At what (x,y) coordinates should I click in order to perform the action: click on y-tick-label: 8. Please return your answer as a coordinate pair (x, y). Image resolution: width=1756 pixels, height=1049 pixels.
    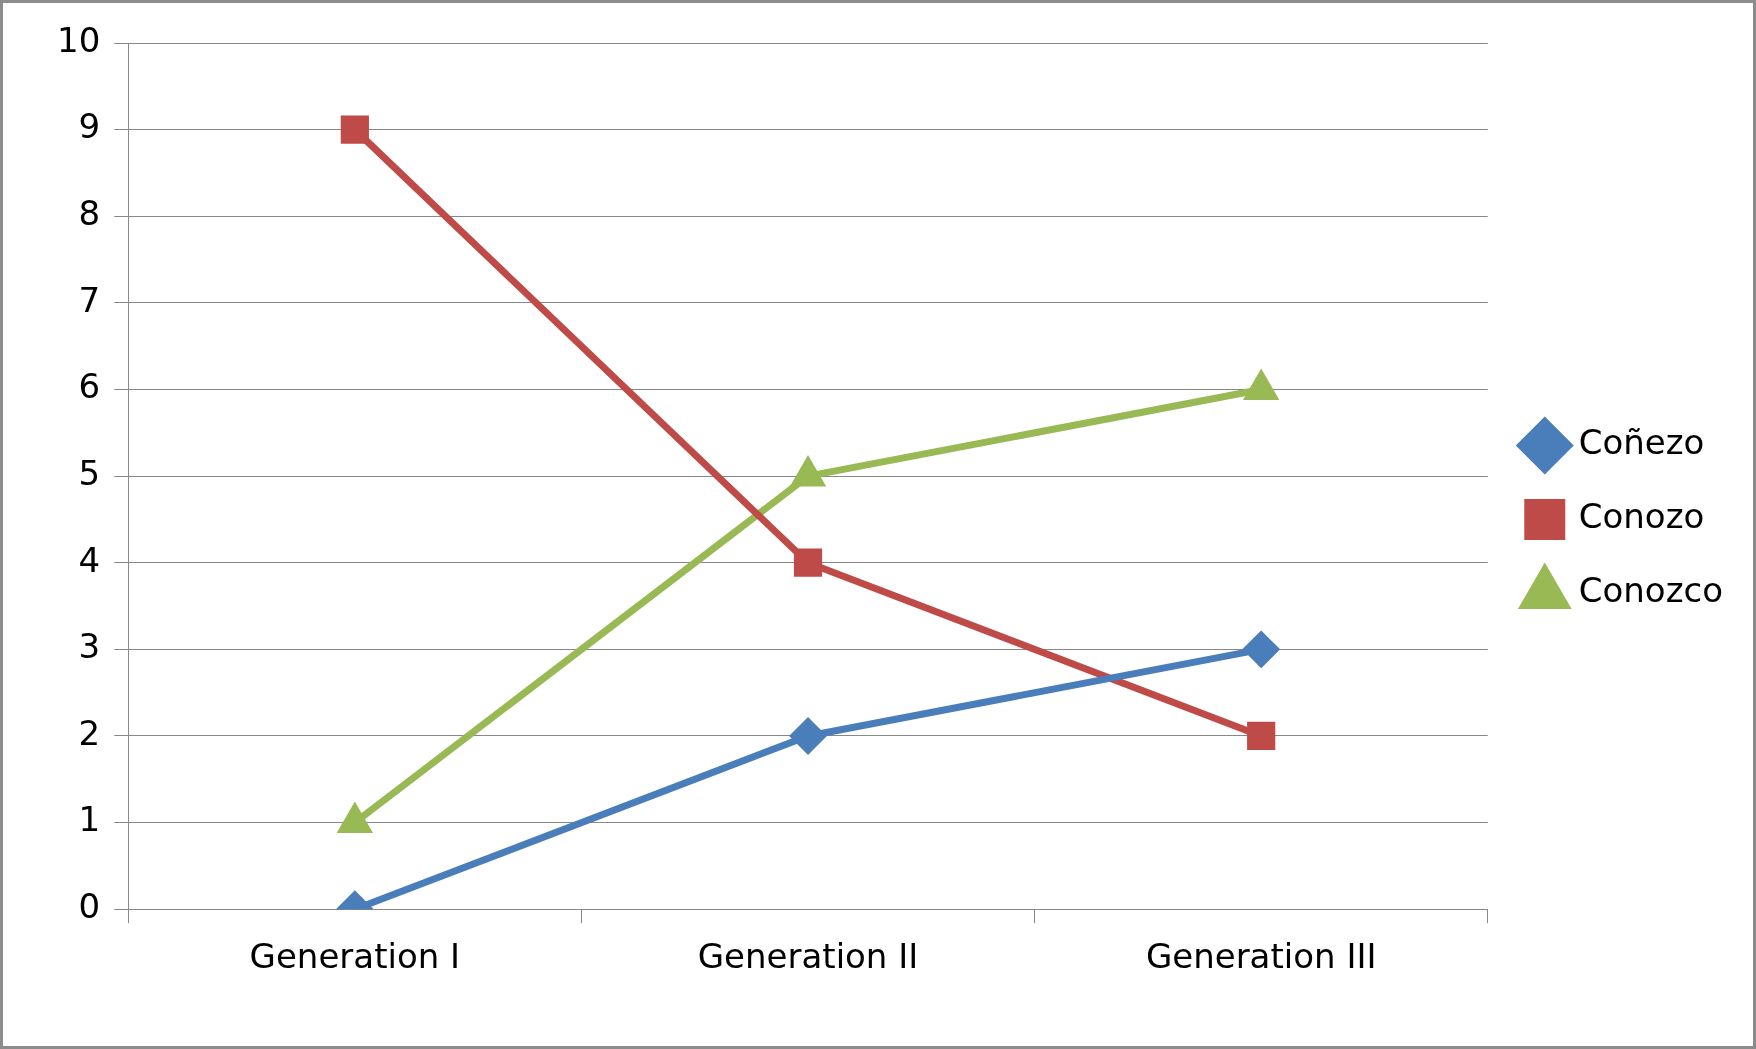
    Looking at the image, I should click on (89, 213).